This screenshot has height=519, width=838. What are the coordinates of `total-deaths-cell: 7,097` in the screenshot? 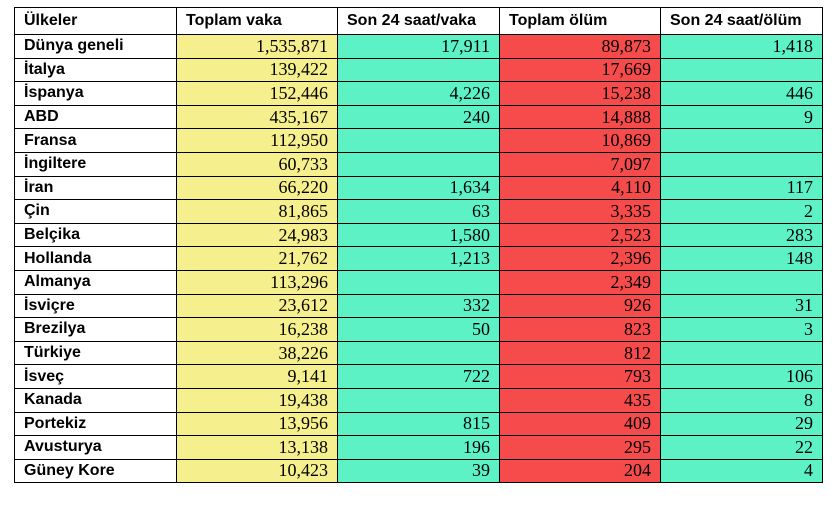 It's located at (580, 164).